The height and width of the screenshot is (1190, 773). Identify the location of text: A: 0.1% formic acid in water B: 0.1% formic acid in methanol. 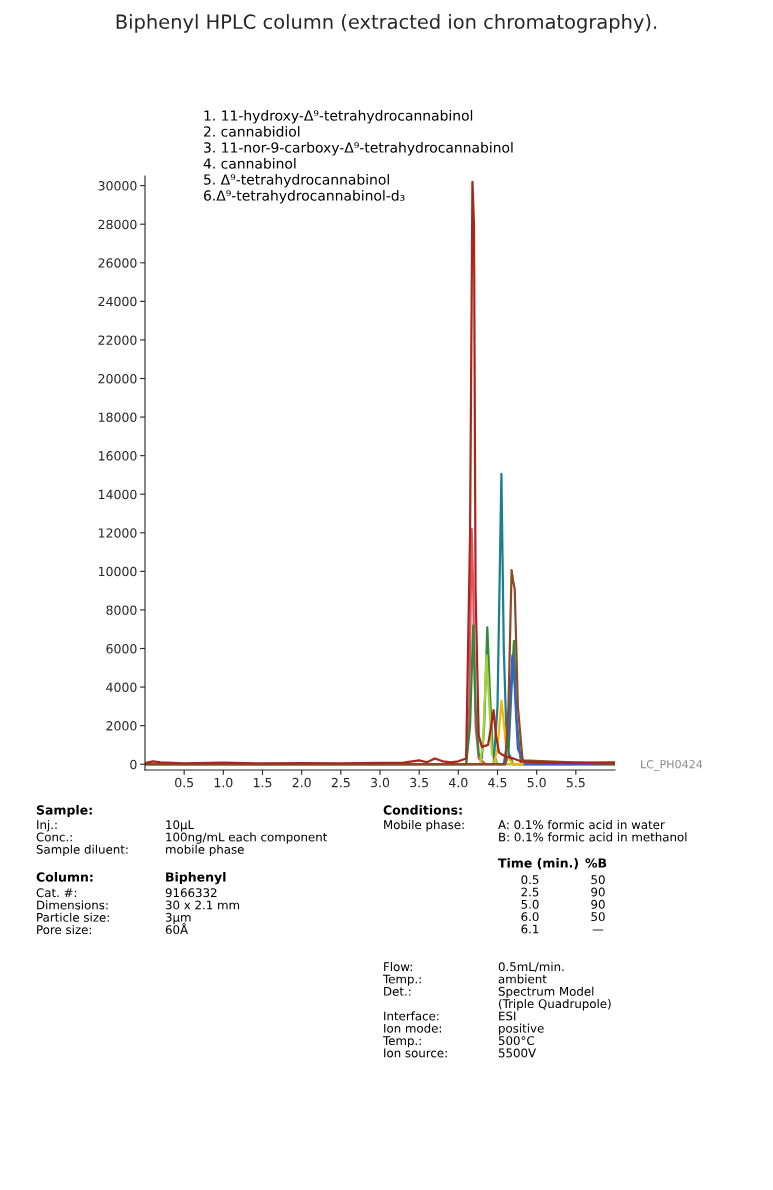
(592, 831).